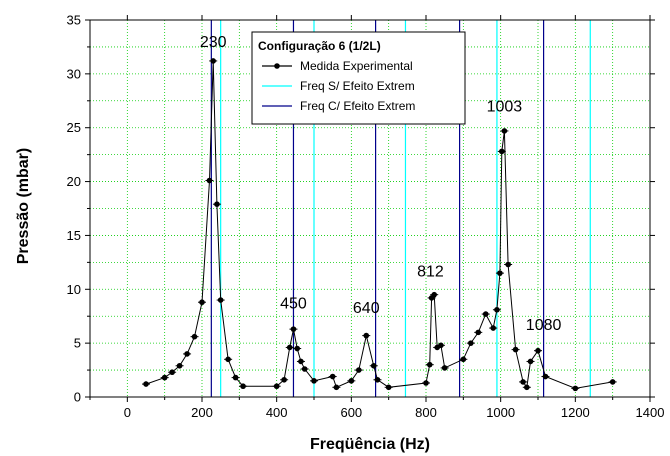 The width and height of the screenshot is (670, 456). I want to click on x-tick-label: 1400, so click(650, 412).